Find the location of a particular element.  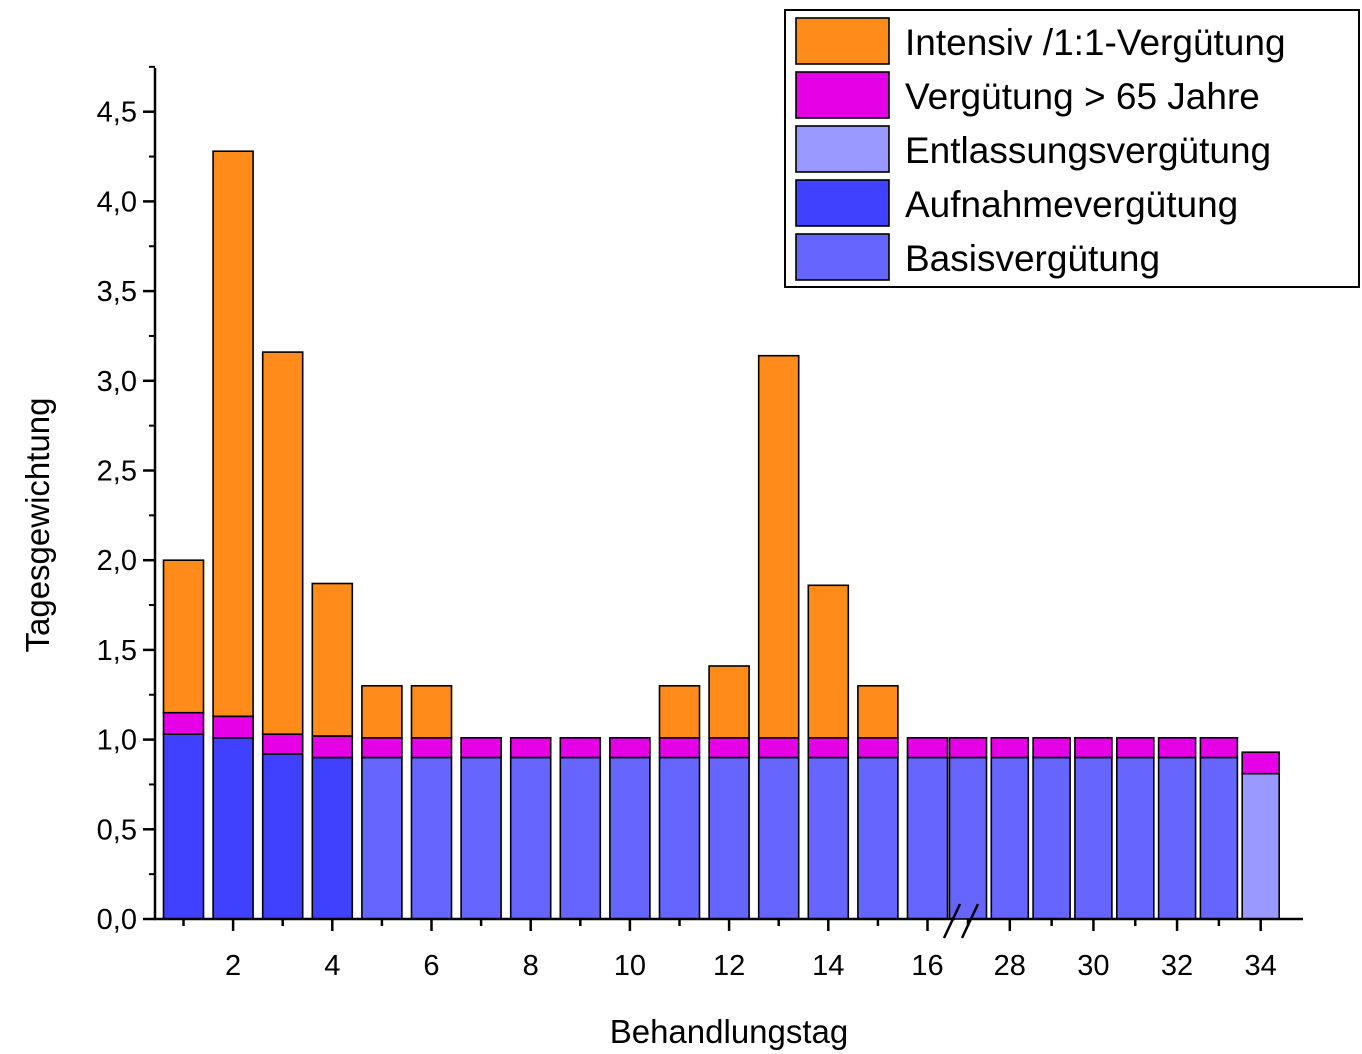

bar-day2-series3 is located at coordinates (233, 727).